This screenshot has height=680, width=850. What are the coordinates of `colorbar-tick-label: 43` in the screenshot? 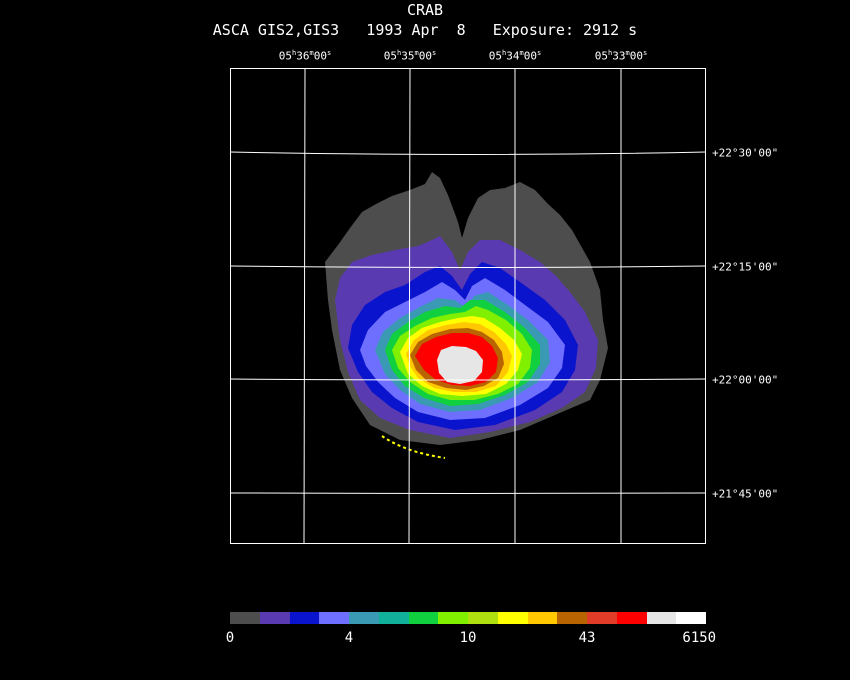 It's located at (587, 638).